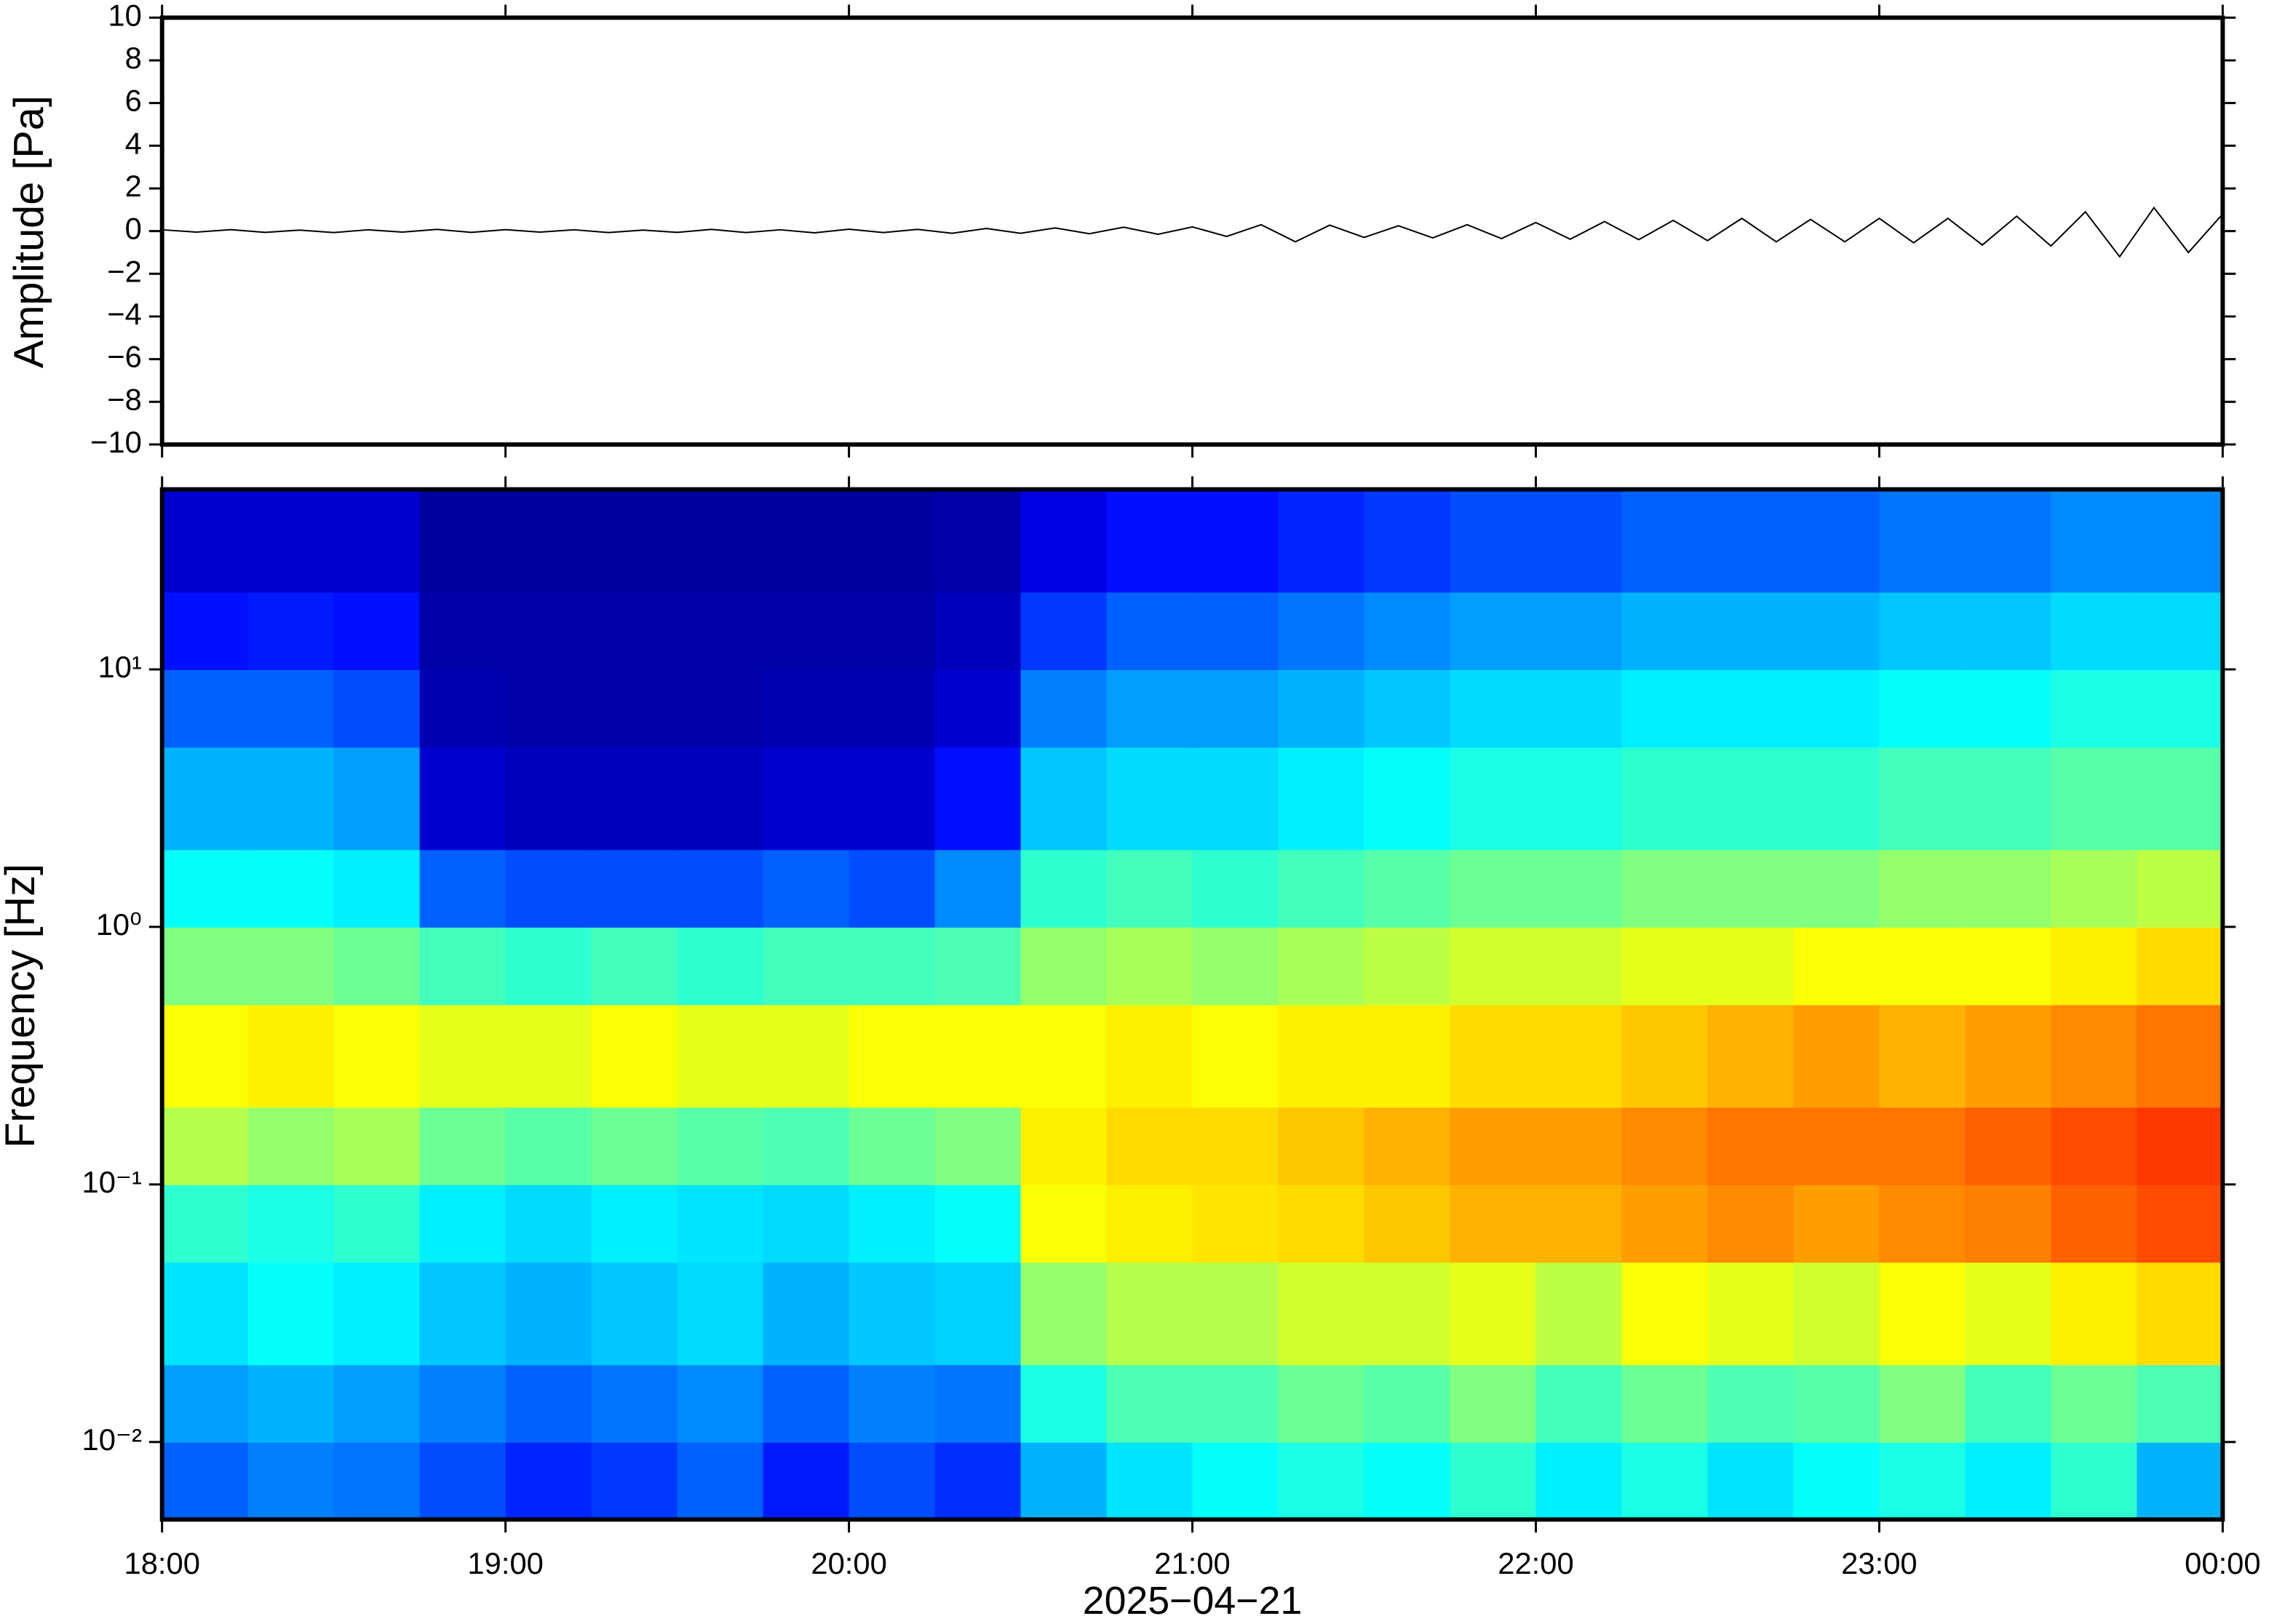 This screenshot has width=2269, height=1624. Describe the element at coordinates (29, 231) in the screenshot. I see `y-axis-title: Amplitude [Pa]` at that location.